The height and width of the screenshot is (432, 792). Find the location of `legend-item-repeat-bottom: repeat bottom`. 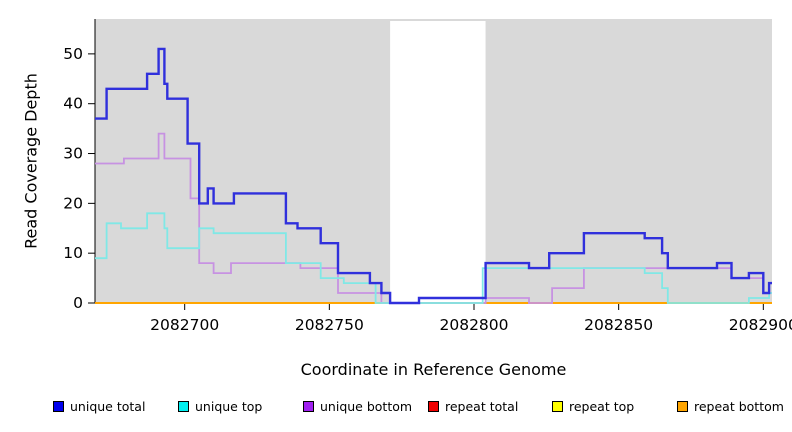

legend-item-repeat-bottom: repeat bottom is located at coordinates (730, 406).